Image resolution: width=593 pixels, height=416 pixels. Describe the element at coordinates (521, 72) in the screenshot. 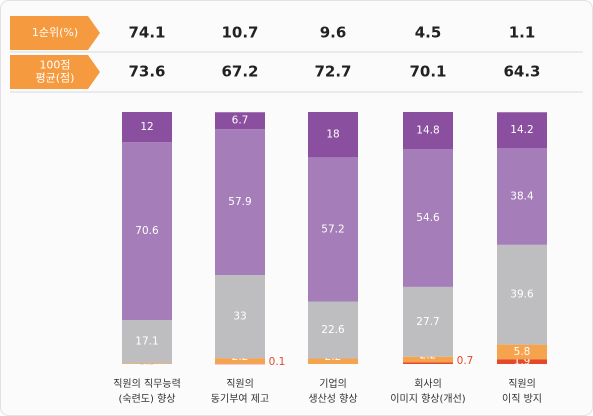

I see `row-value: 64.3` at that location.